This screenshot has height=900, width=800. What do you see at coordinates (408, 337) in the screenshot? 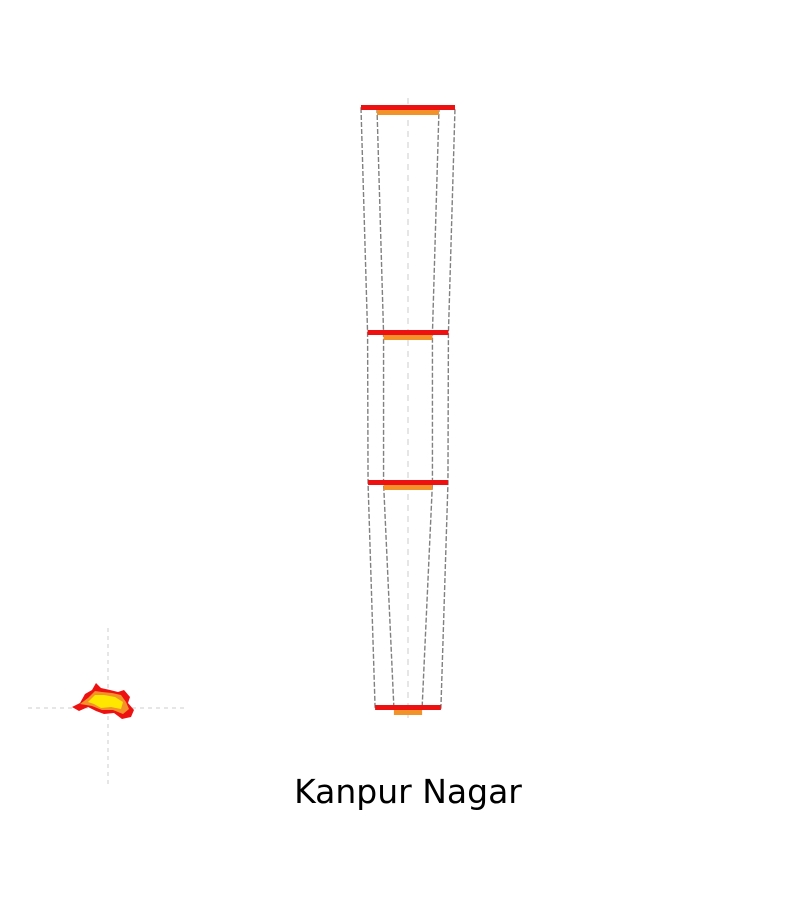
I see `funnel-stage-2-secondary-bar` at bounding box center [408, 337].